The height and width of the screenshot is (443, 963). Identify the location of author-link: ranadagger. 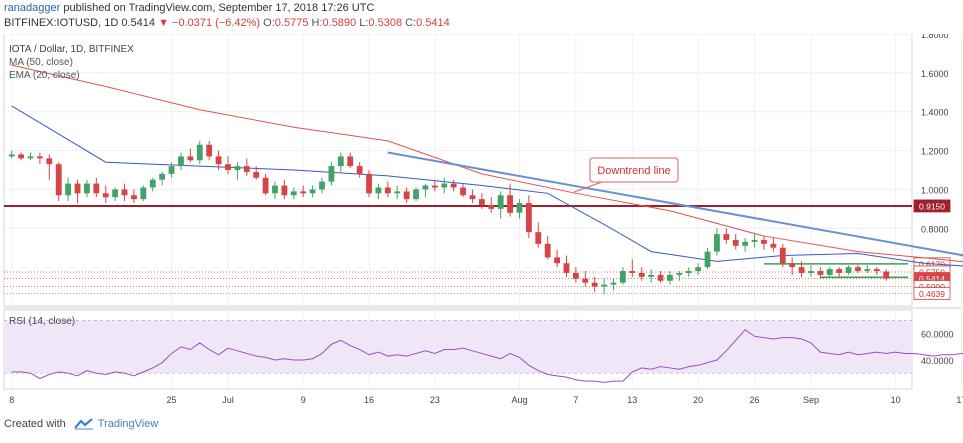
(32, 8).